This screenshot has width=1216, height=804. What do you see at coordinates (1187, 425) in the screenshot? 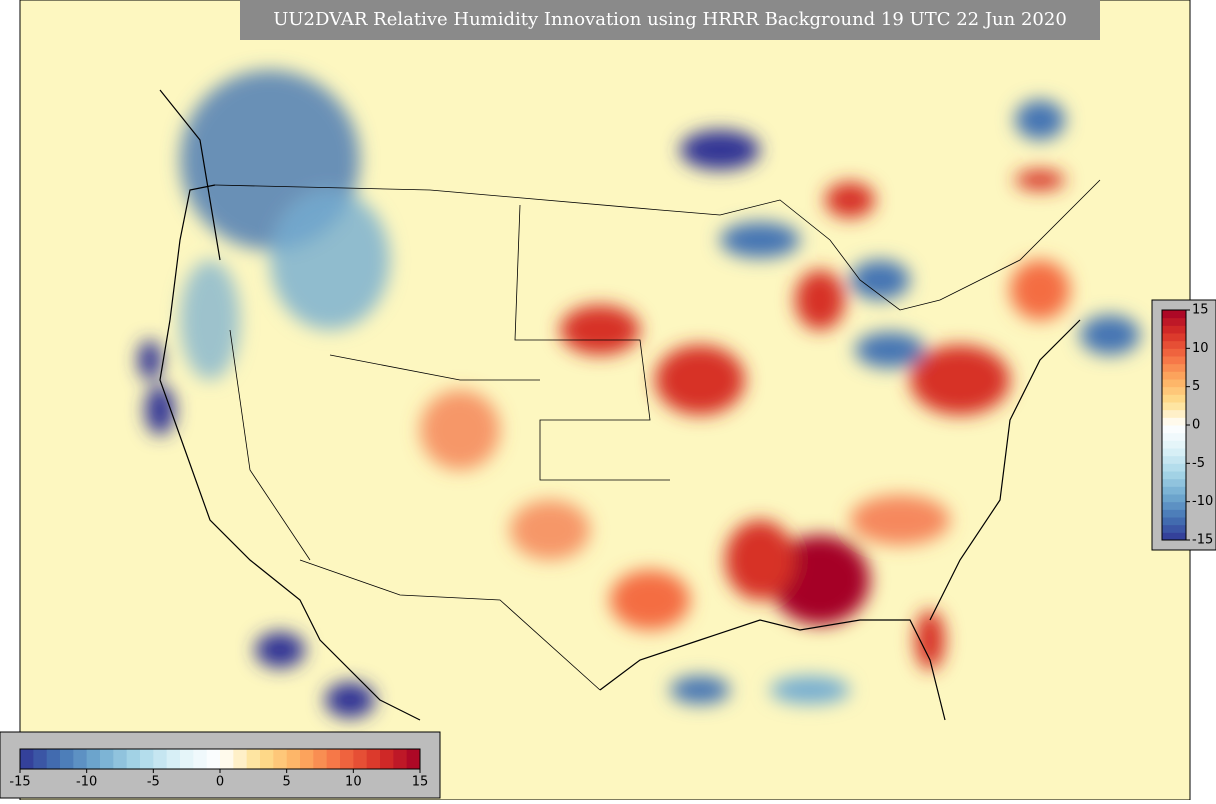
I see `colorbar-right: -15 -10 -5 0 5 10 15` at bounding box center [1187, 425].